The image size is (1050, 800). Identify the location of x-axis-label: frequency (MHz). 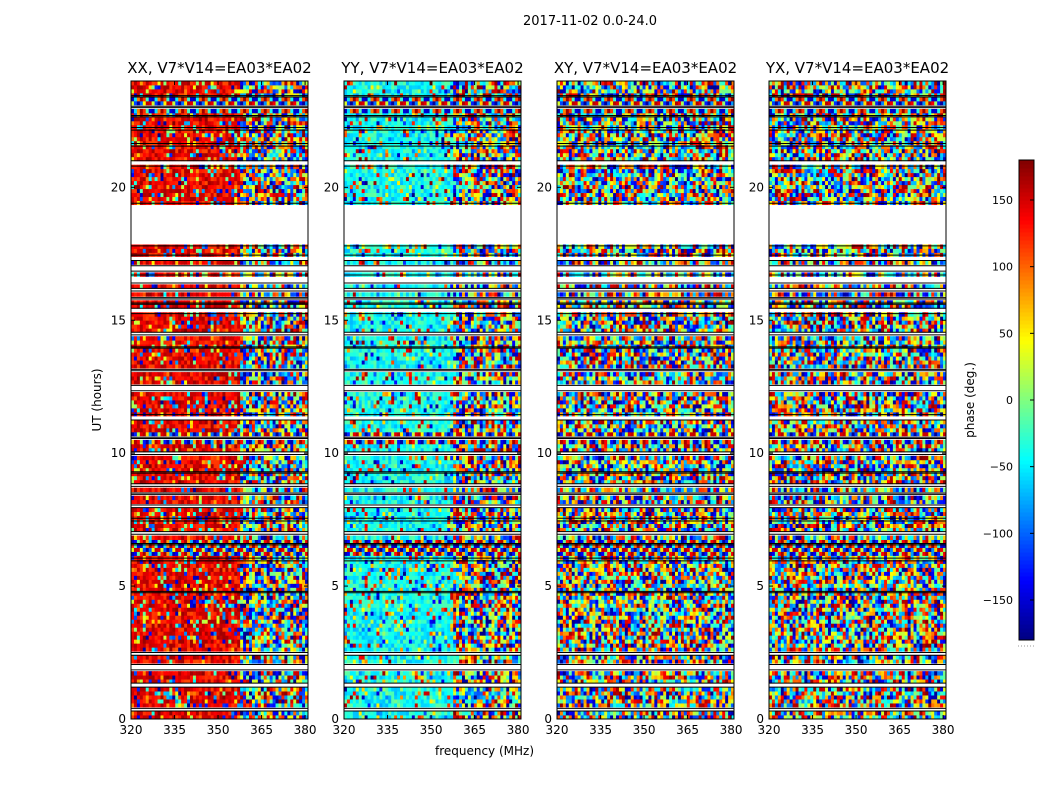
(484, 751).